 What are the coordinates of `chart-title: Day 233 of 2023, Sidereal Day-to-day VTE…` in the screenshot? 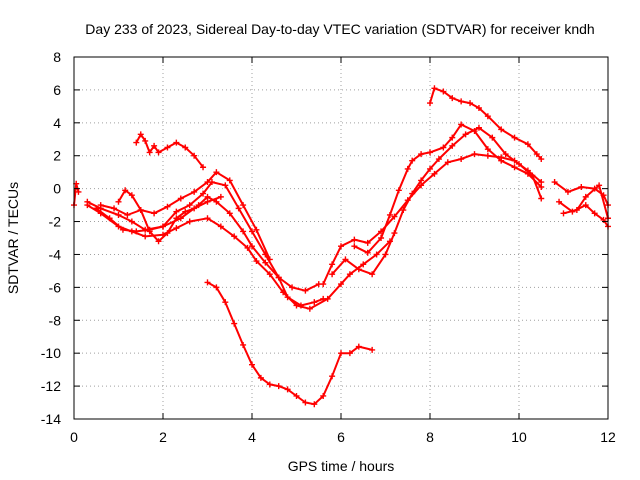 It's located at (339, 29).